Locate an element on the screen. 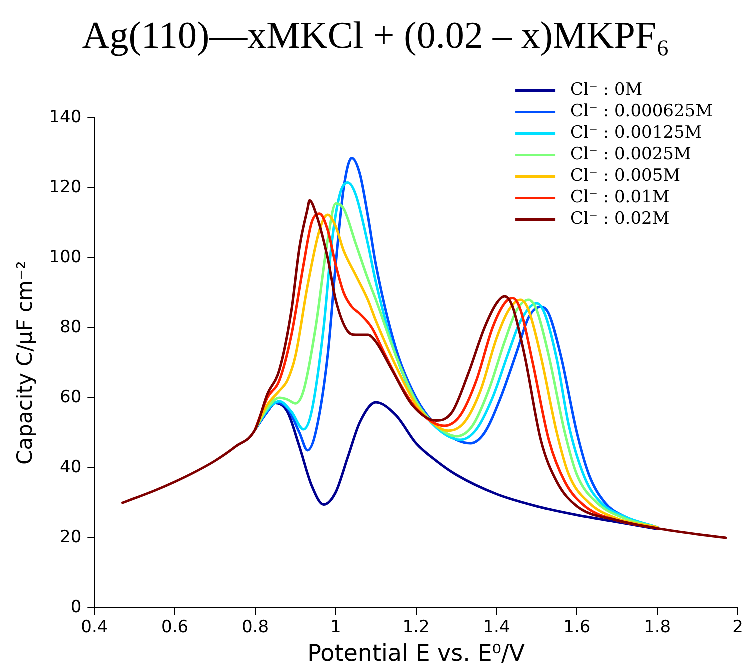 Image resolution: width=752 pixels, height=669 pixels. y-tick-label: 60 is located at coordinates (71, 397).